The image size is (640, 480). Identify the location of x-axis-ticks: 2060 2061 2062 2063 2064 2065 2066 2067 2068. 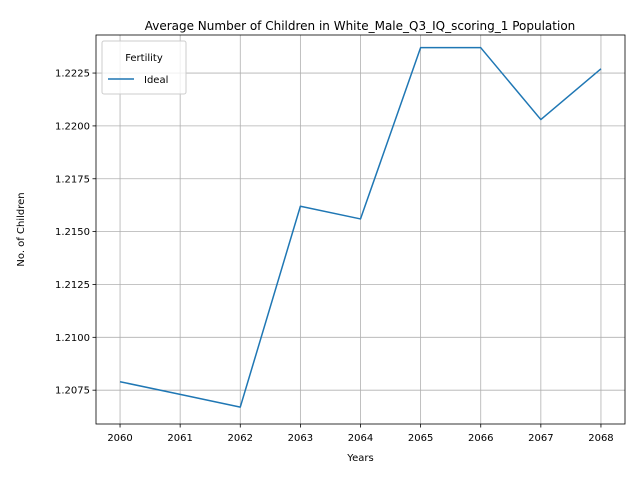
(360, 434).